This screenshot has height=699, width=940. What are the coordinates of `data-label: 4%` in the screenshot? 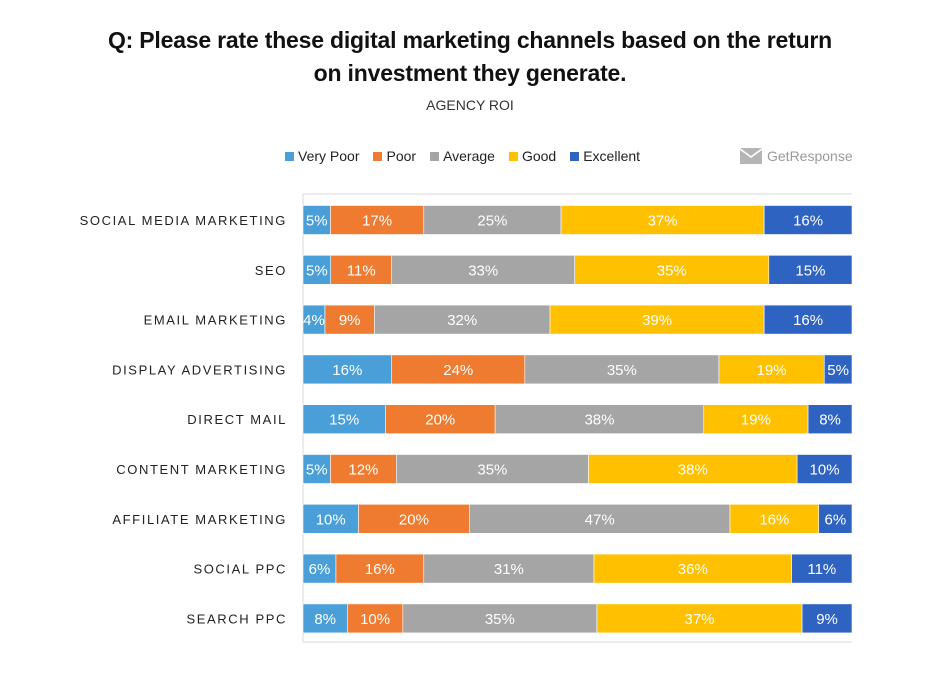 It's located at (314, 320).